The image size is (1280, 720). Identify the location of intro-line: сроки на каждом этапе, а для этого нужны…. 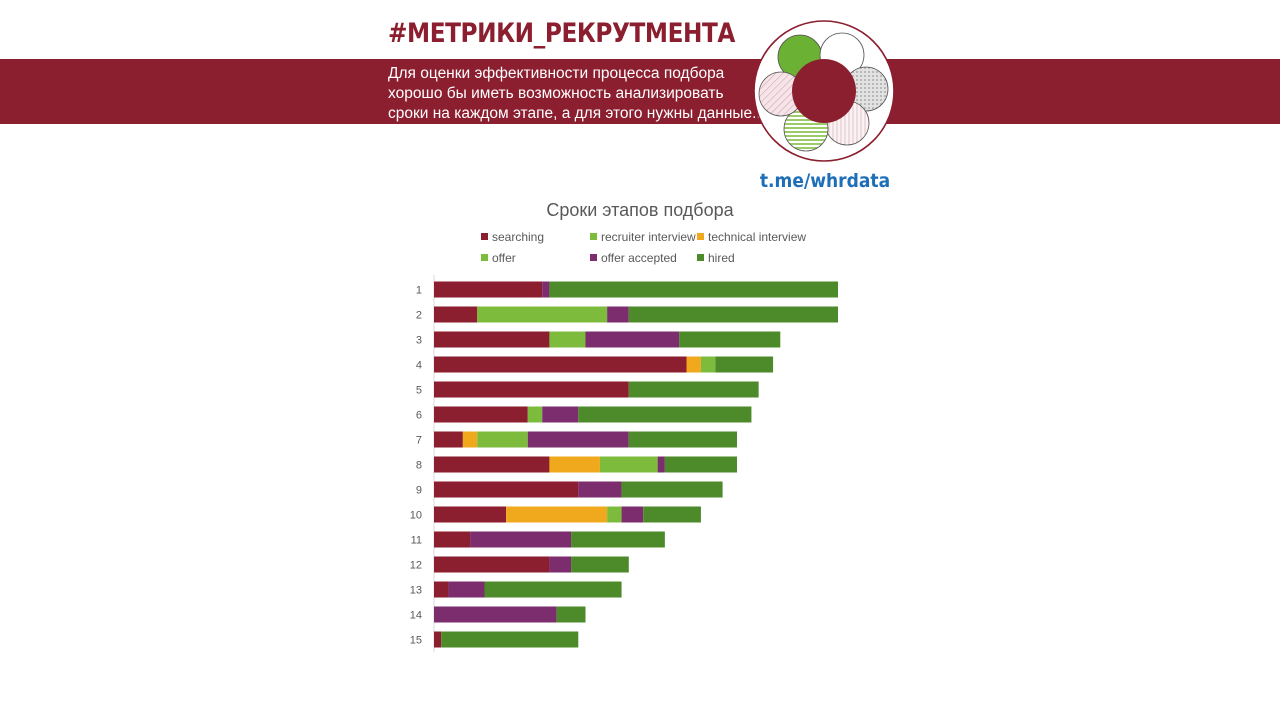
(577, 113).